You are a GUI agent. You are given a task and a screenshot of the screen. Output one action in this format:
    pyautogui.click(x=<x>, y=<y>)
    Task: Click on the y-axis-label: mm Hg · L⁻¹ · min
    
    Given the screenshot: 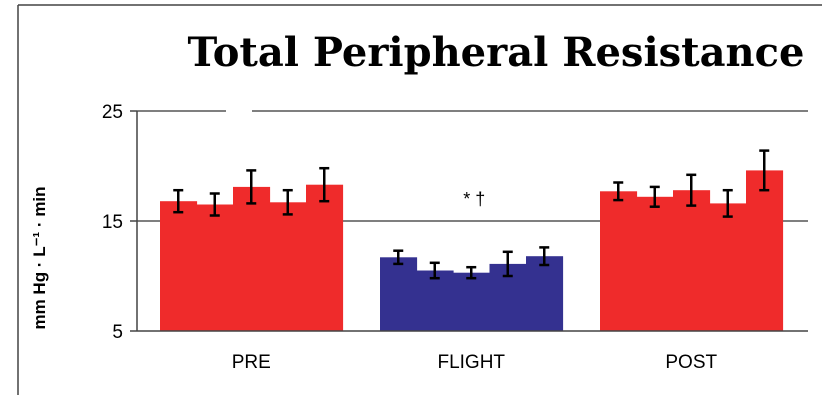 What is the action you would take?
    pyautogui.click(x=39, y=257)
    